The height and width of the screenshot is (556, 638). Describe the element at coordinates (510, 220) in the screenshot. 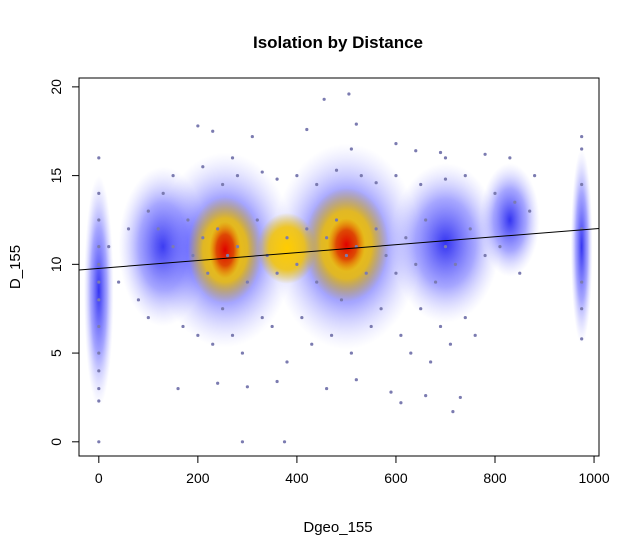

I see `density-blob-far-right` at that location.